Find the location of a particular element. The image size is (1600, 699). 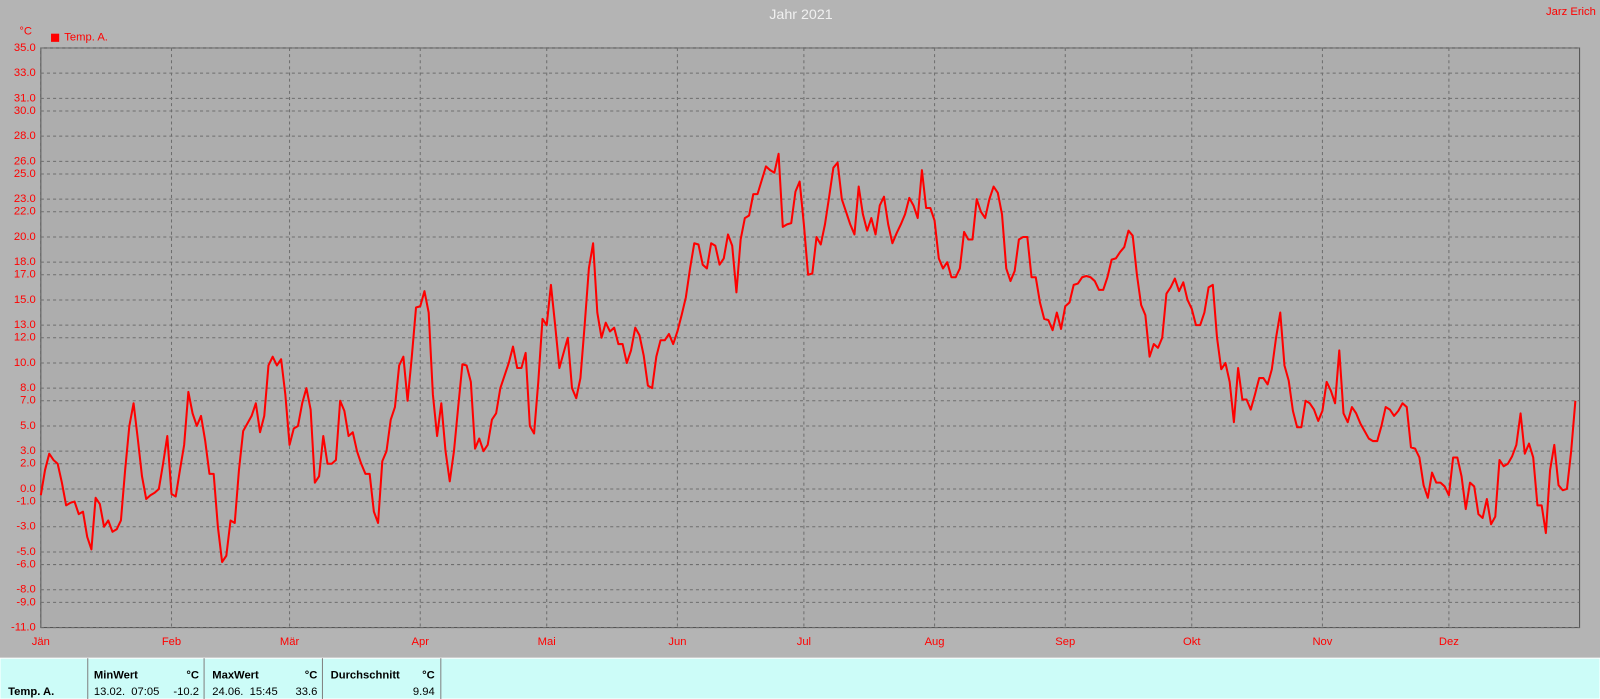

y-tick-label: 13.0 is located at coordinates (25, 325).